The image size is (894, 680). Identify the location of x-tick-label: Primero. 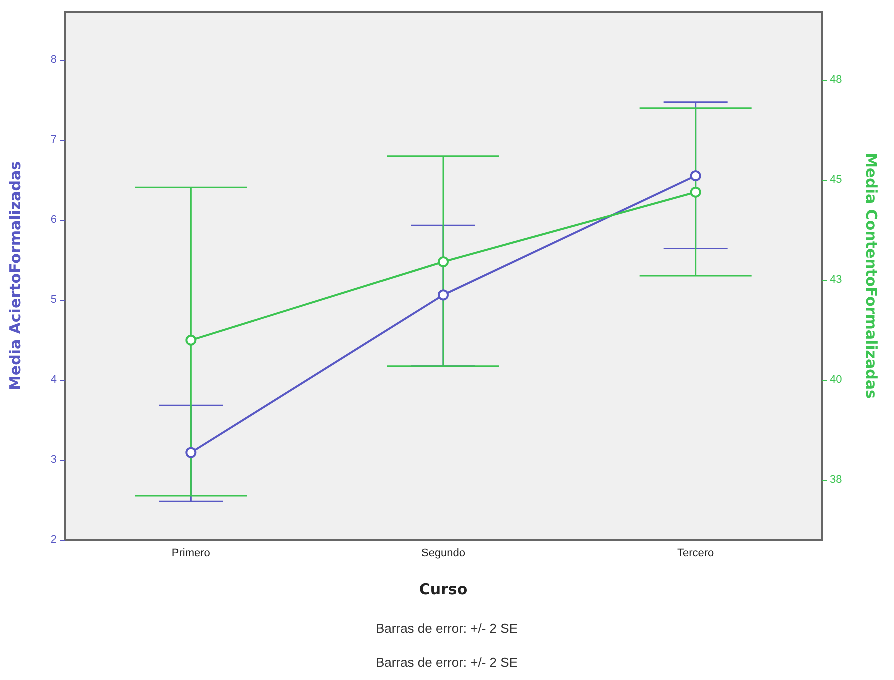
(191, 554).